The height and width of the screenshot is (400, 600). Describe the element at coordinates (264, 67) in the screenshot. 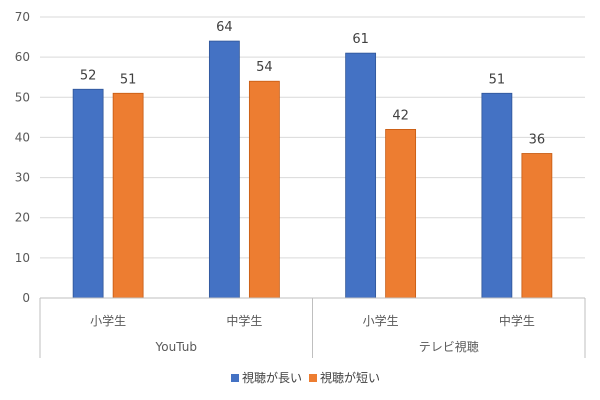

I see `data-label: 54` at that location.